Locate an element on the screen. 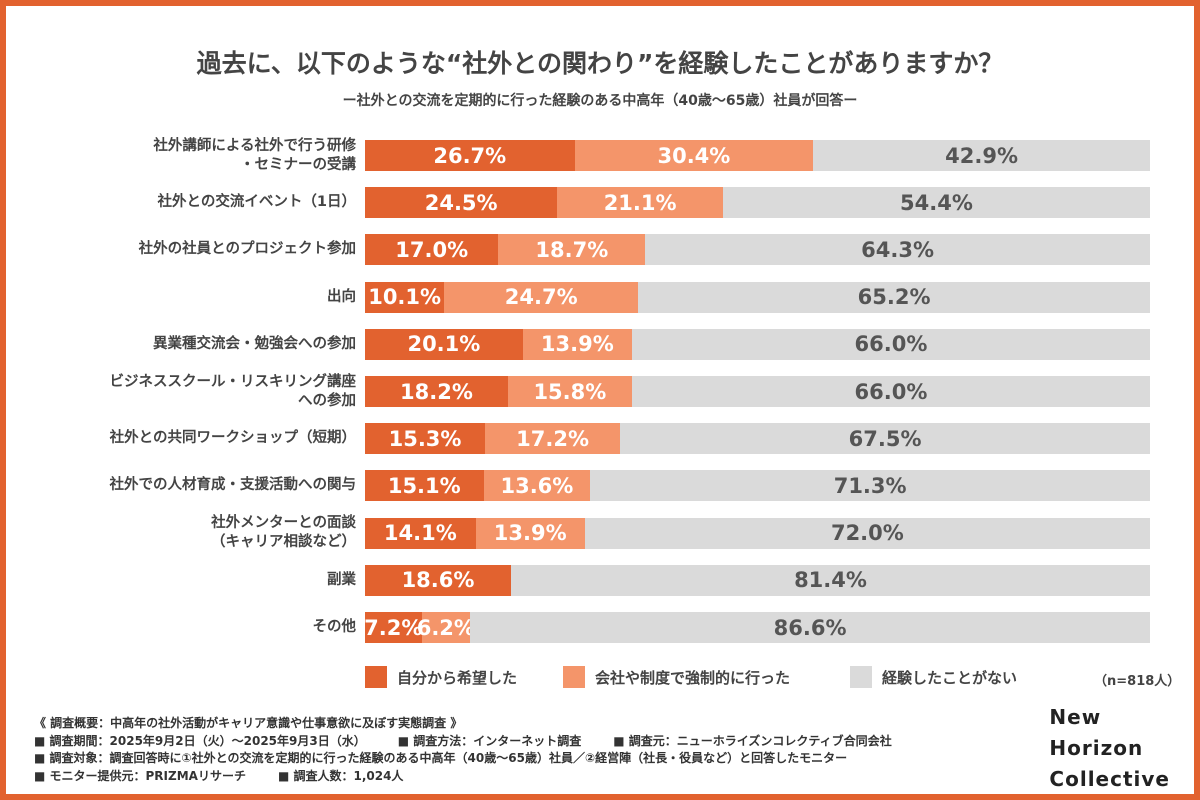 This screenshot has height=800, width=1200. legend-label: 自分から希望した is located at coordinates (457, 678).